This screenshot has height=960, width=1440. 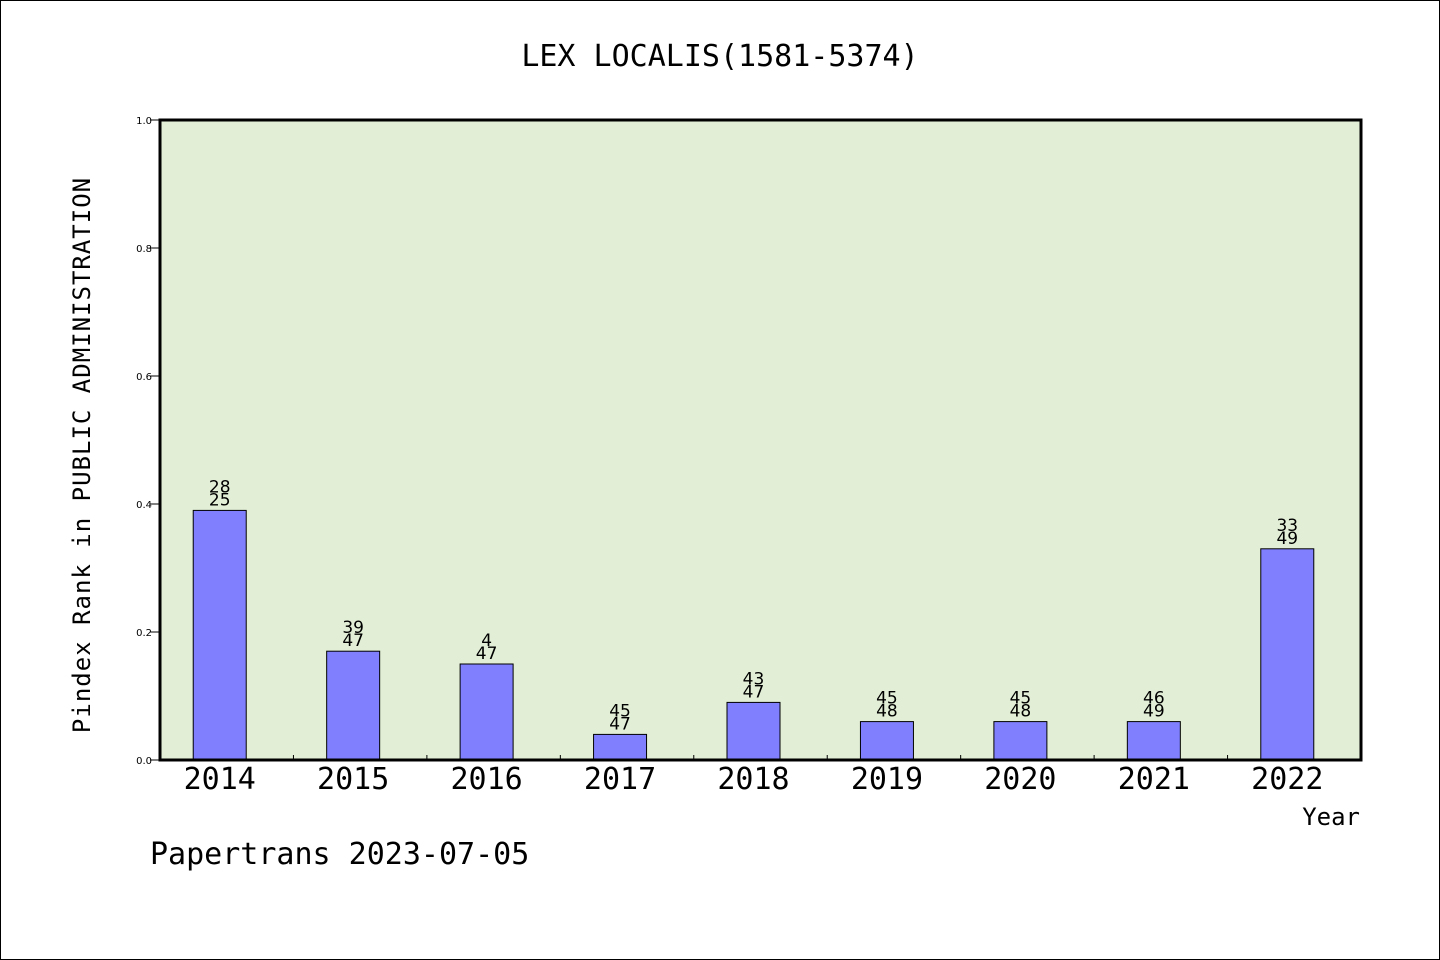 What do you see at coordinates (82, 455) in the screenshot?
I see `y-axis-label: Pindex Rank in PUBLIC ADMINISTRATION` at bounding box center [82, 455].